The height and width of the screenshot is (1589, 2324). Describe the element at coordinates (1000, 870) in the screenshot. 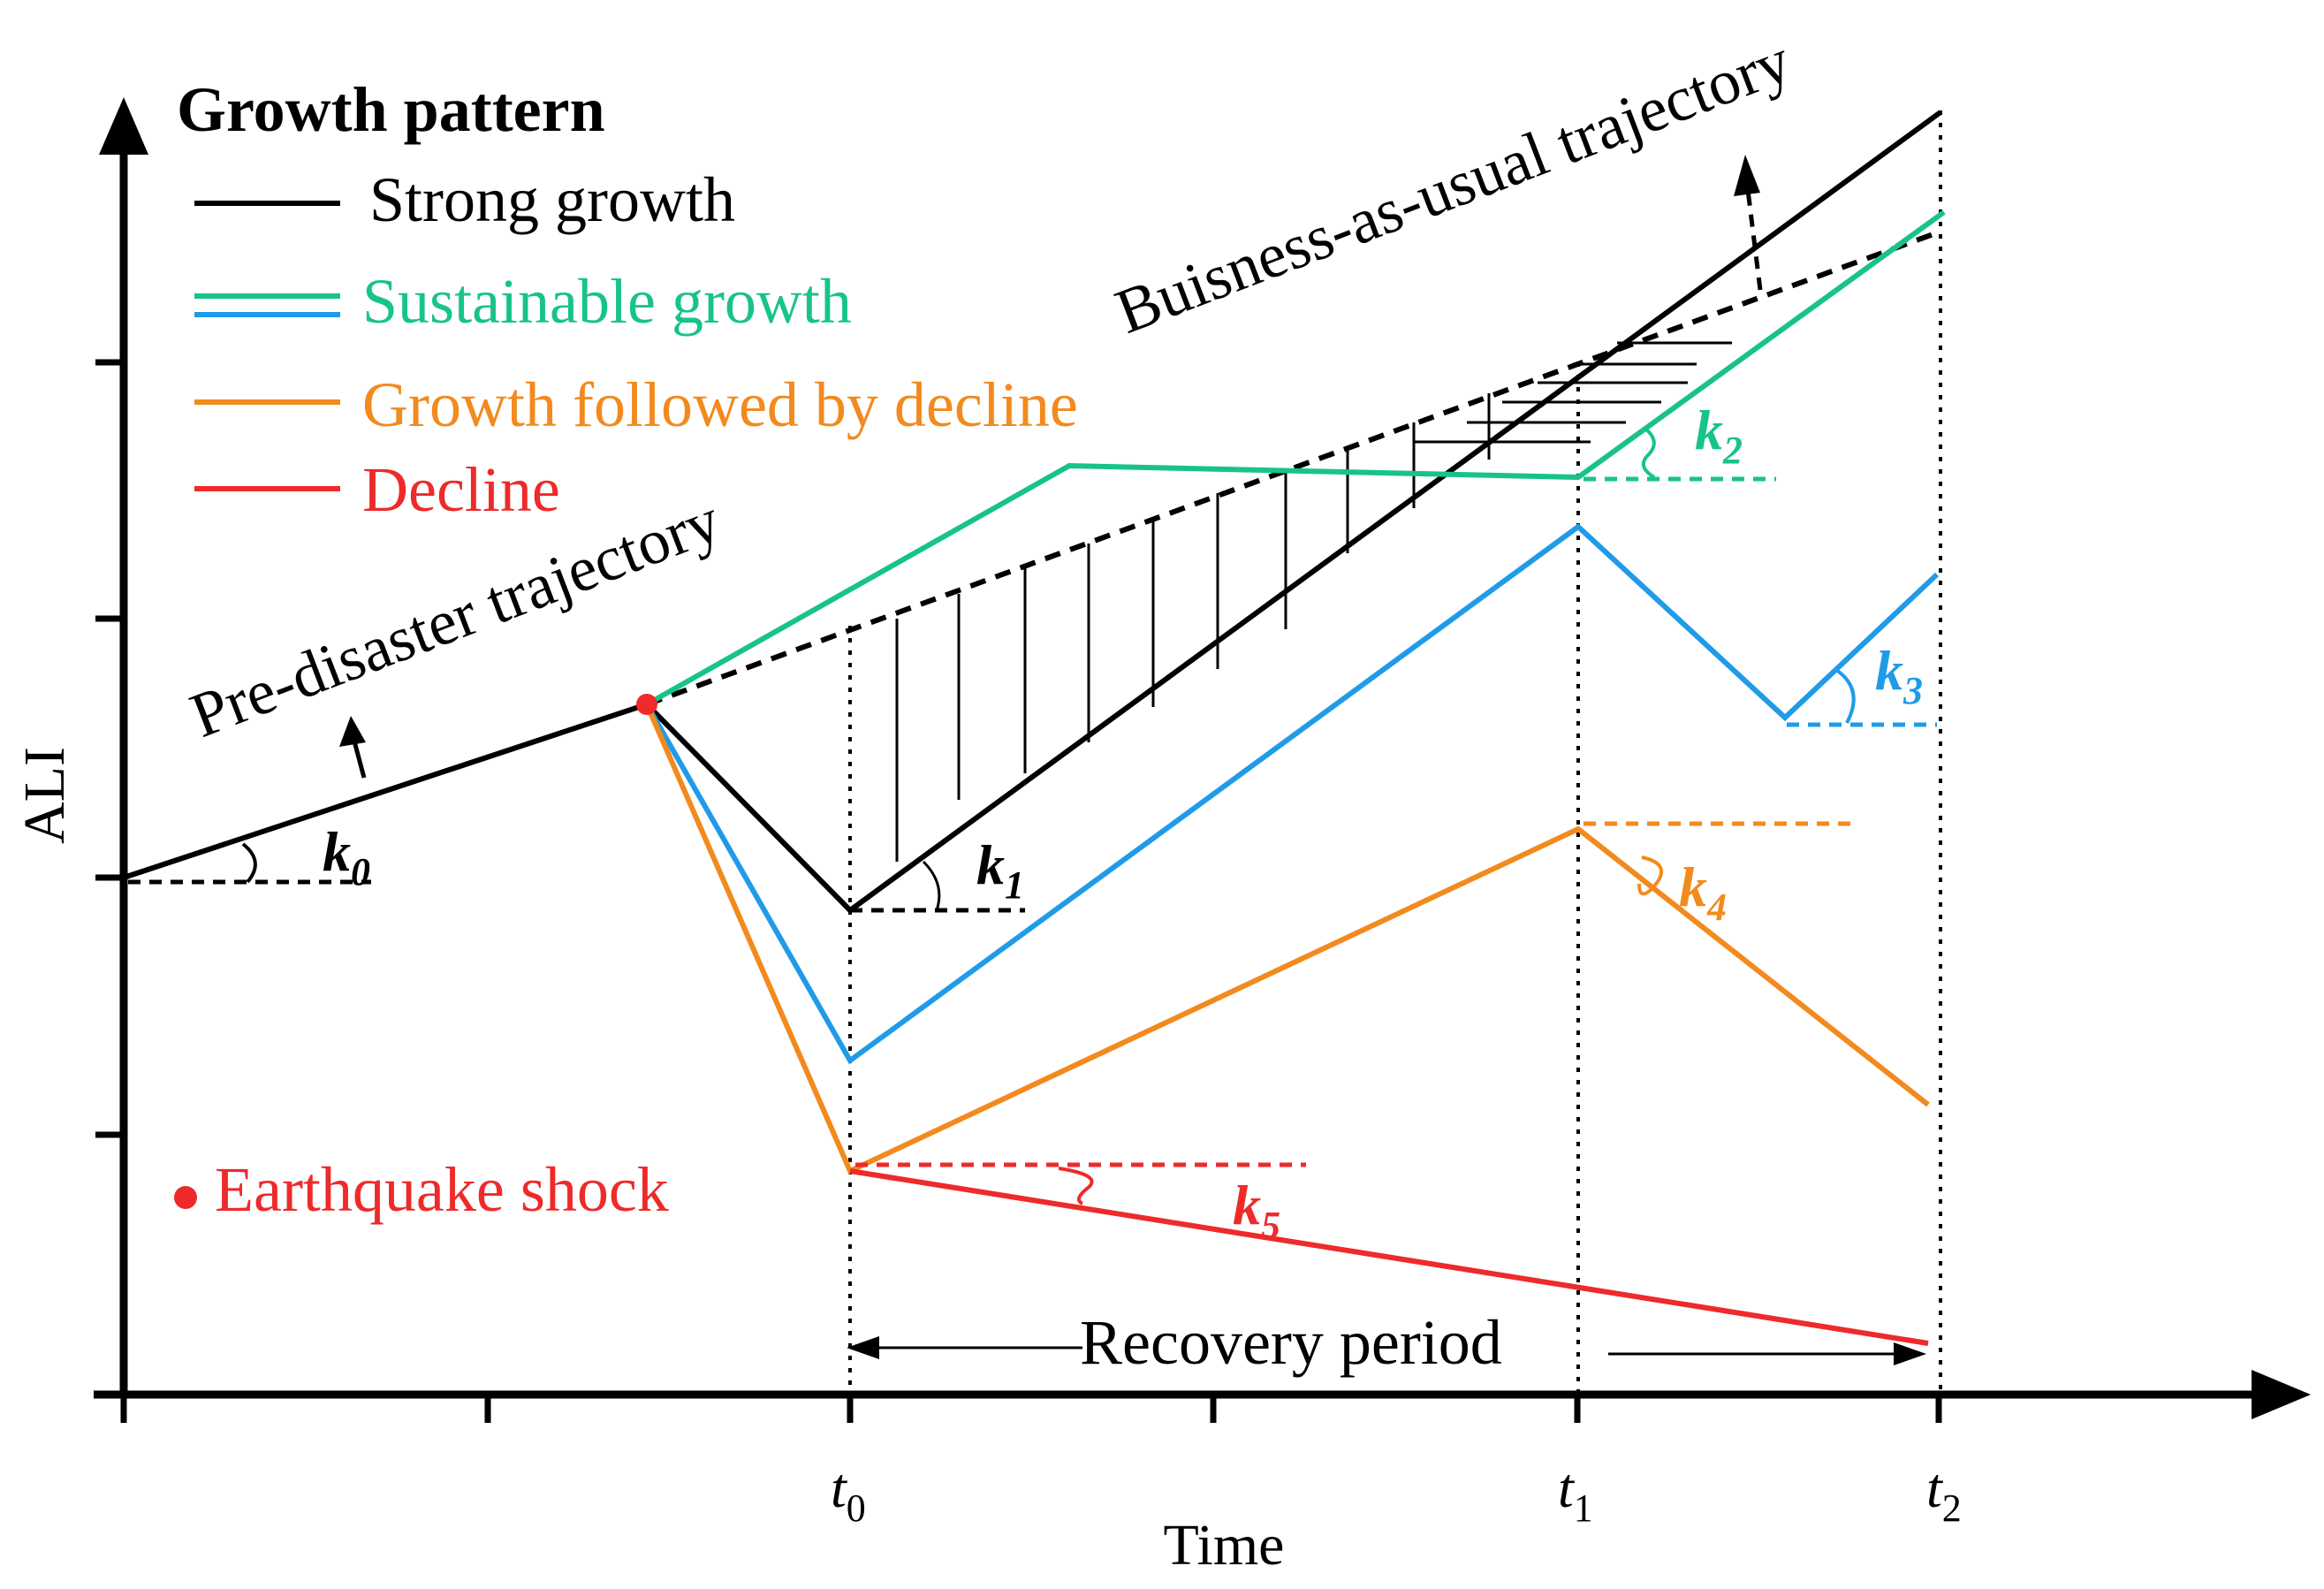

I see `k1-label: k1` at that location.